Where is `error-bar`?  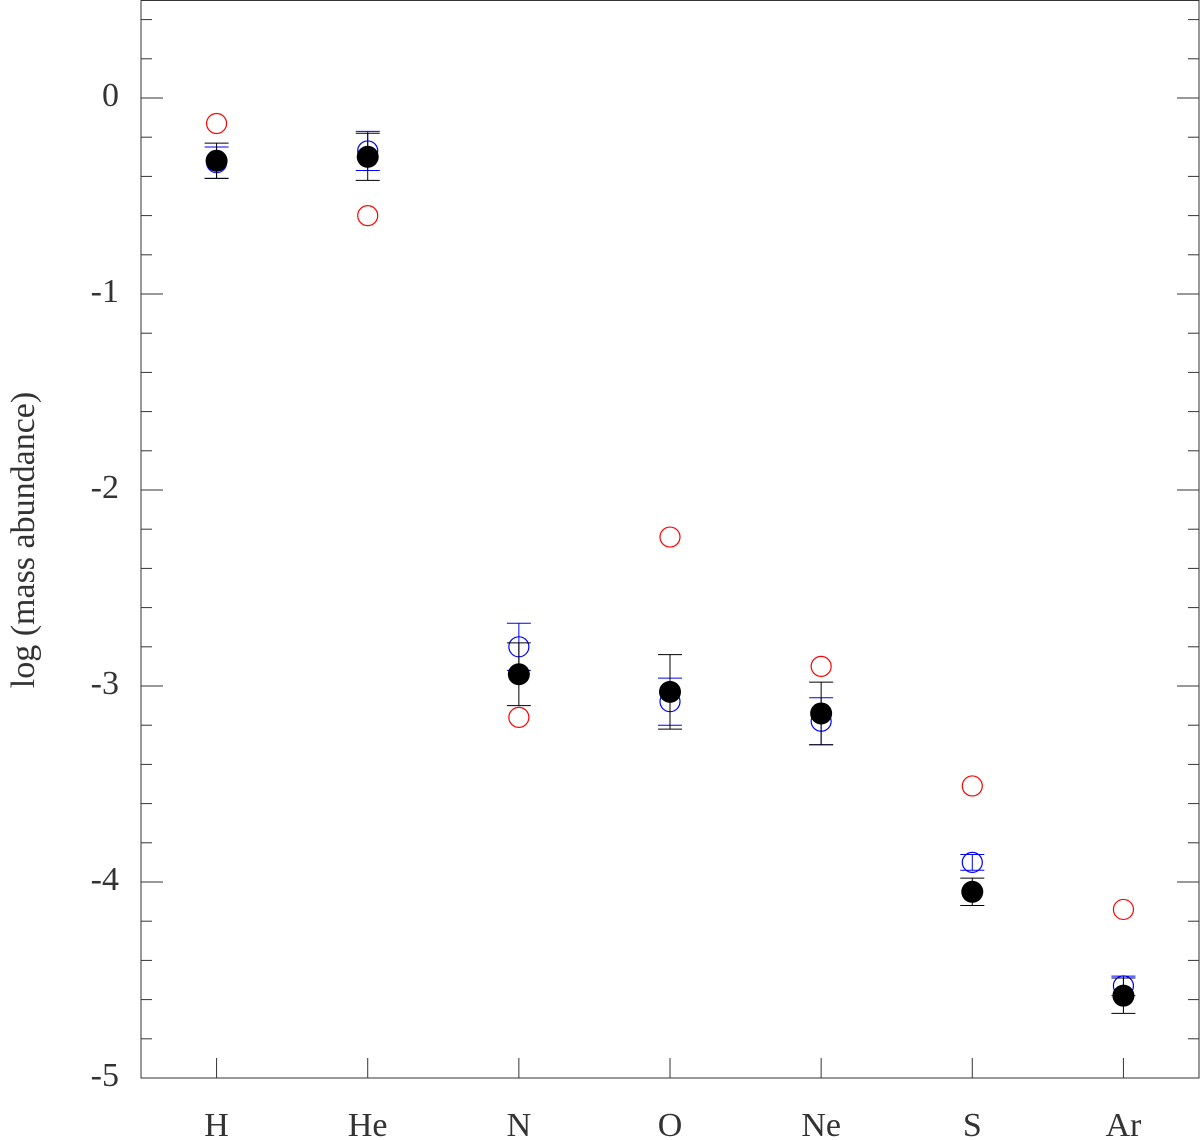
error-bar is located at coordinates (972, 862).